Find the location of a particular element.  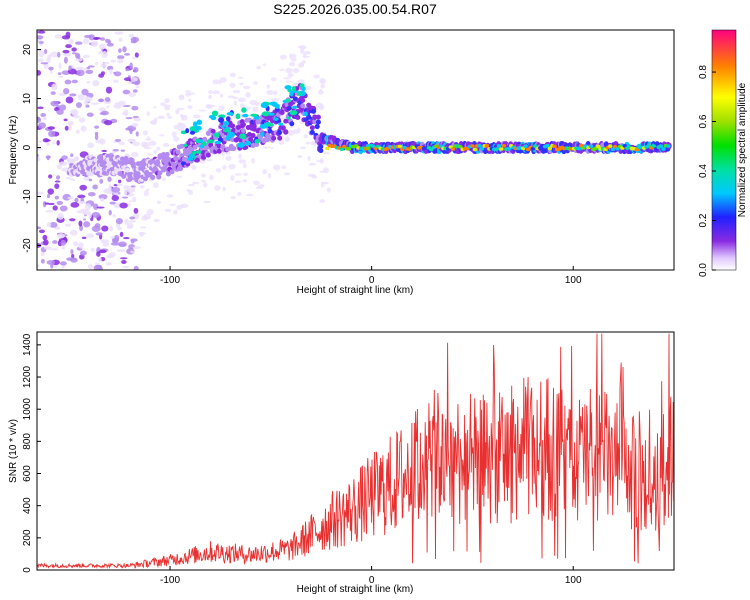

spec-y-tick-label: 10 is located at coordinates (27, 99).